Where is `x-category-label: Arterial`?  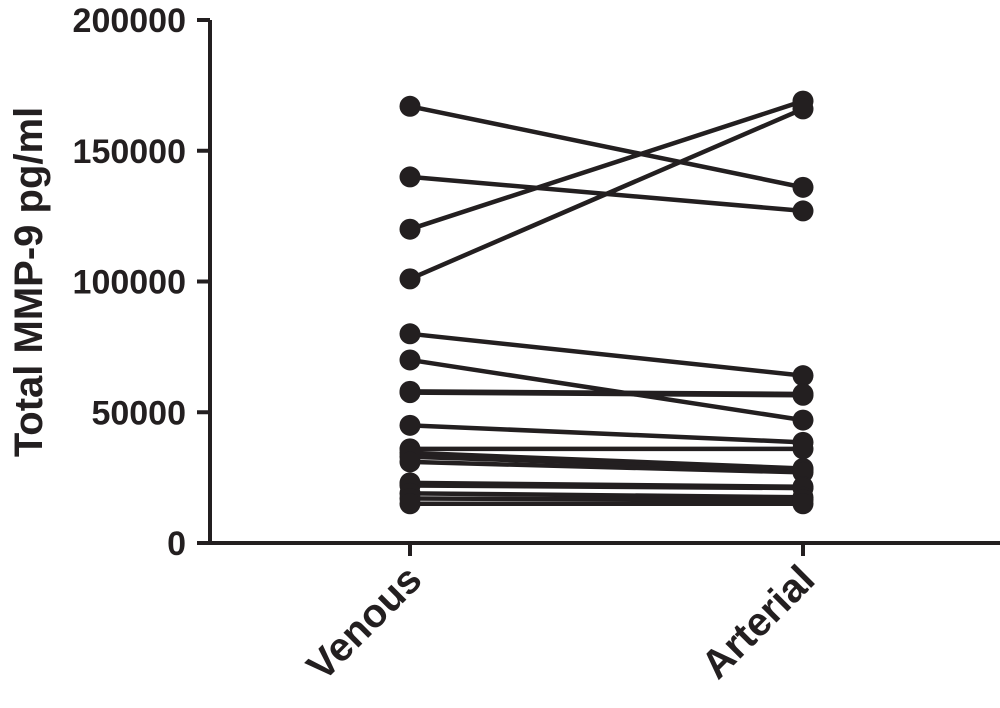 x-category-label: Arterial is located at coordinates (758, 622).